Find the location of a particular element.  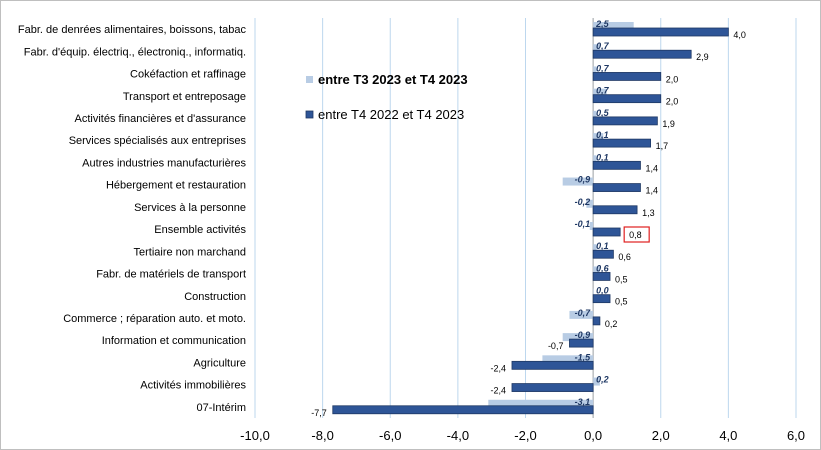

x-tick-label: -10,0 is located at coordinates (255, 435).